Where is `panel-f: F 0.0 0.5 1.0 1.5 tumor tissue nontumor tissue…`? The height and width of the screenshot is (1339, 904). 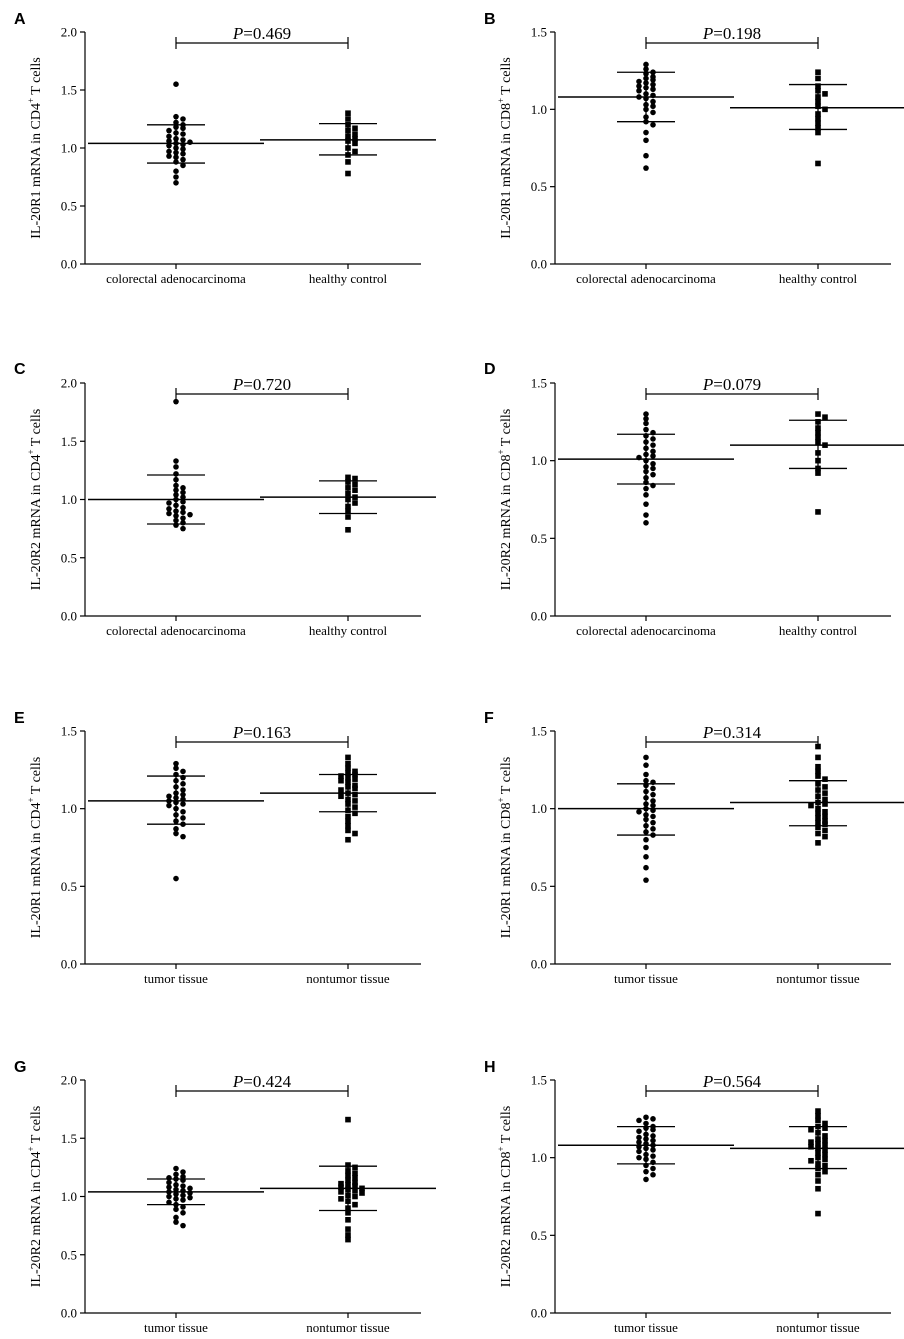 panel-f: F 0.0 0.5 1.0 1.5 tumor tissue nontumor tissue… is located at coordinates (694, 848).